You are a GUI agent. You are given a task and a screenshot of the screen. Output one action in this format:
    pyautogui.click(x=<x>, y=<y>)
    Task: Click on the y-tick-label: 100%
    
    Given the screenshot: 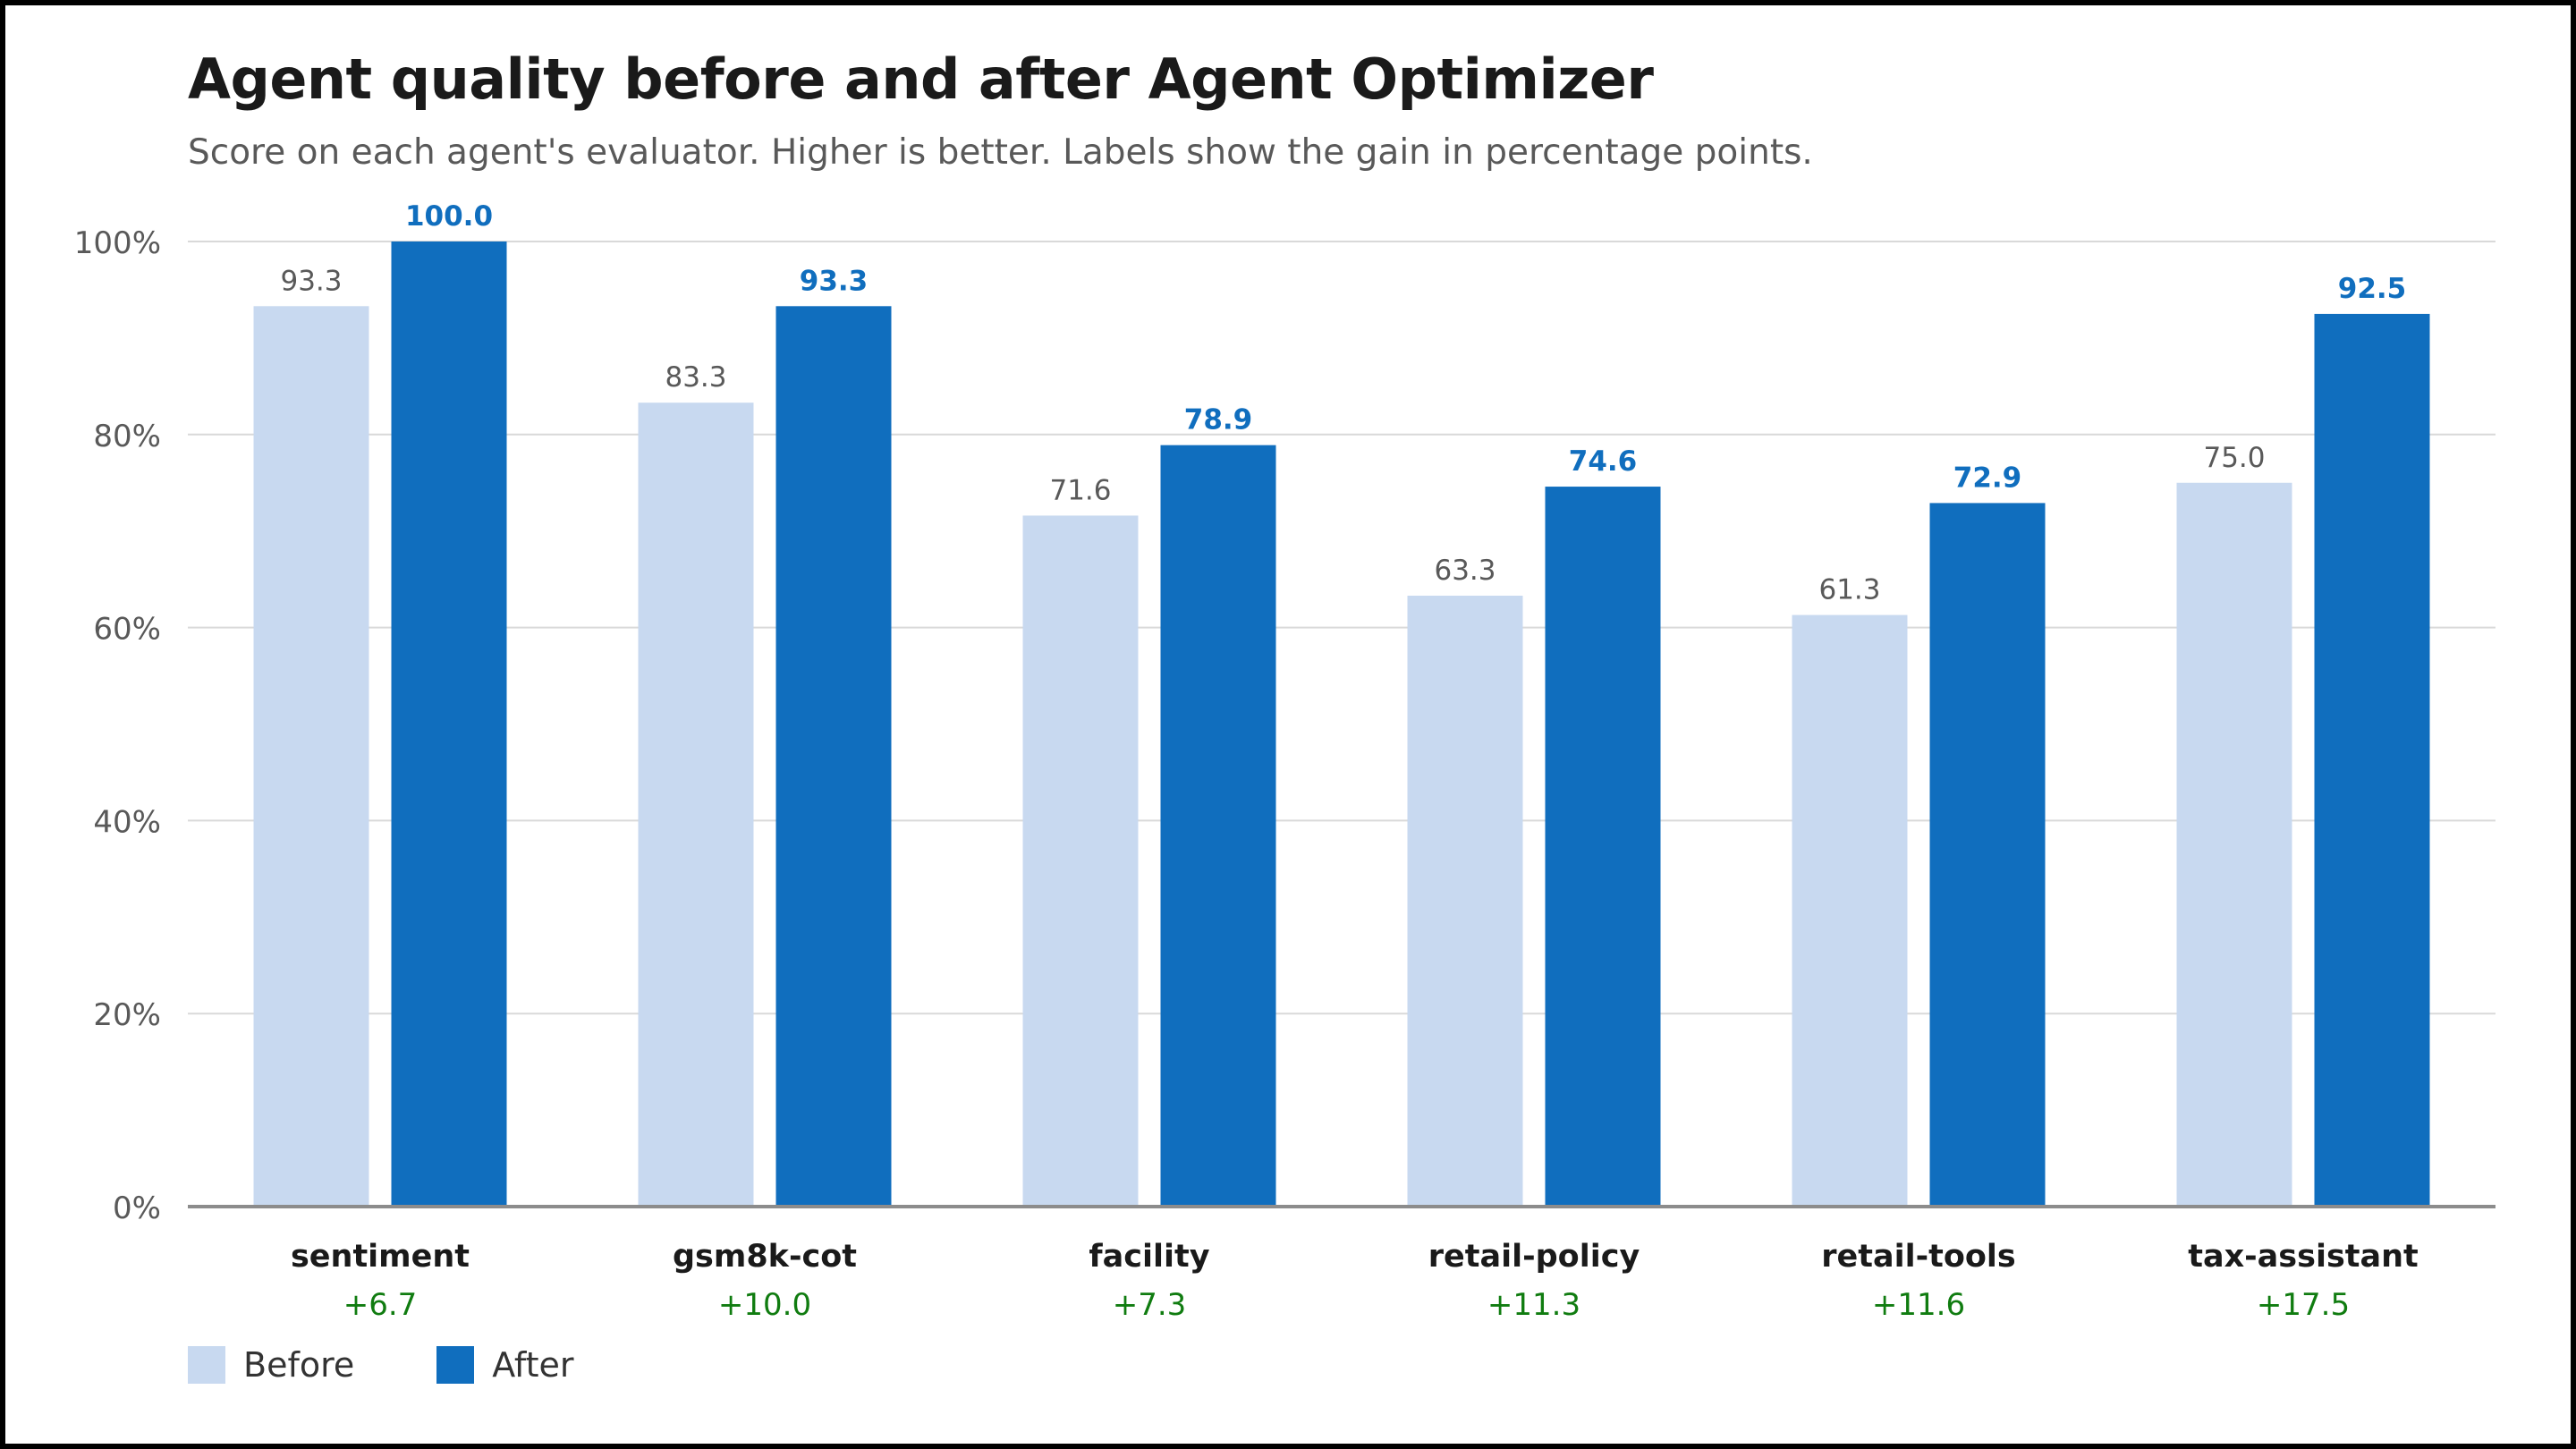 What is the action you would take?
    pyautogui.click(x=117, y=243)
    